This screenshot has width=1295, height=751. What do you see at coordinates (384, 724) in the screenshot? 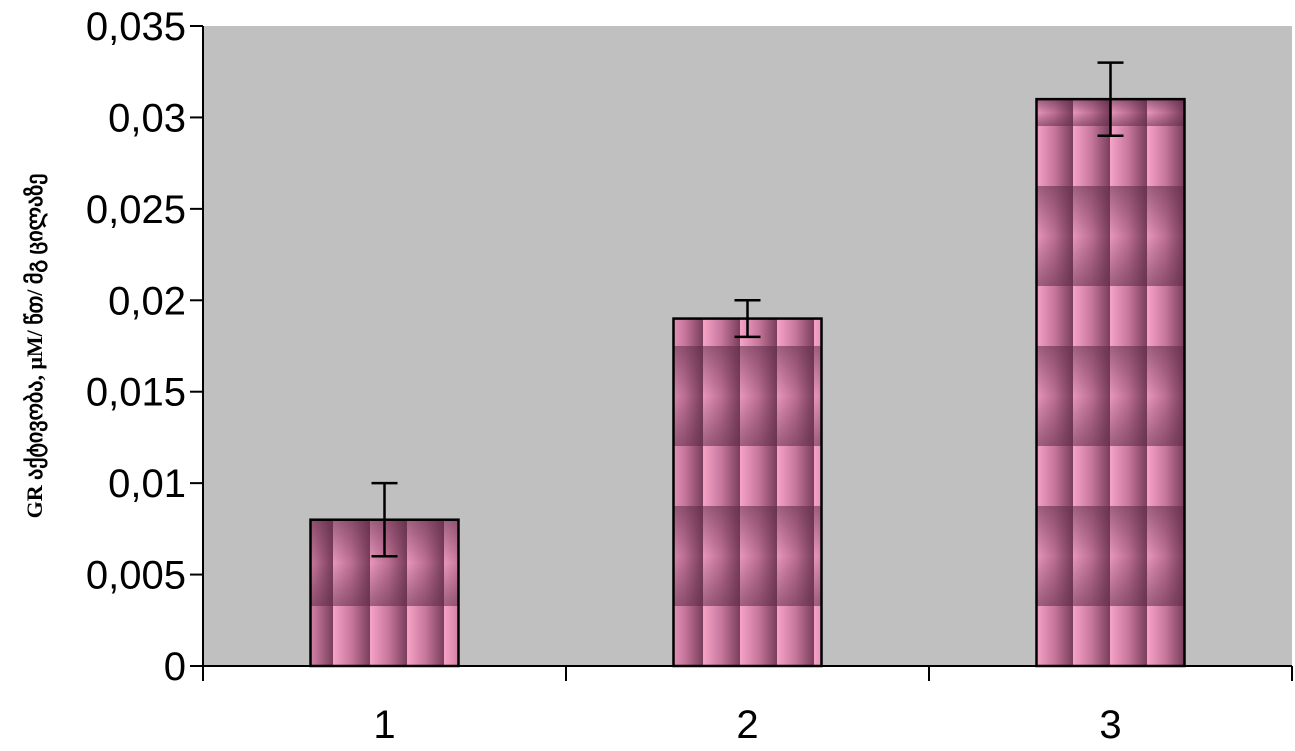
I see `x-tick-label: 1` at bounding box center [384, 724].